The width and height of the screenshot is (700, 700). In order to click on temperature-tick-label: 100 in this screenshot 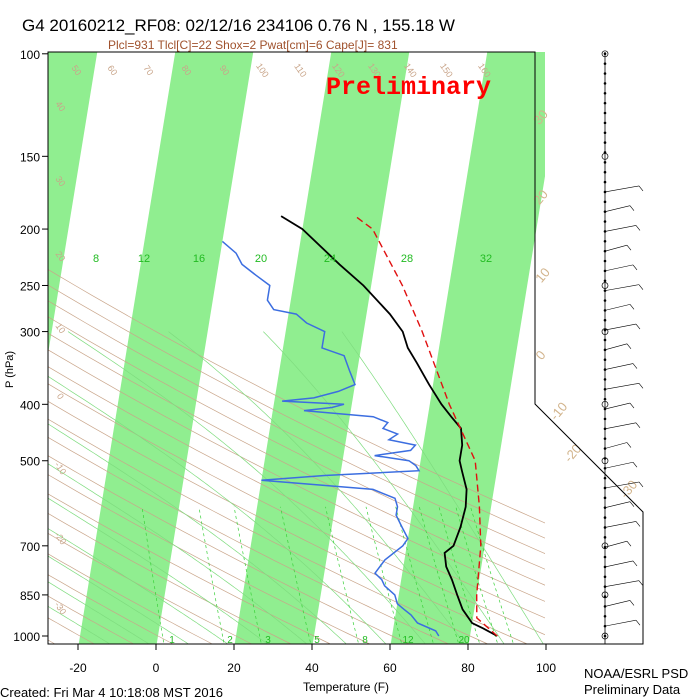, I will do `click(546, 668)`.